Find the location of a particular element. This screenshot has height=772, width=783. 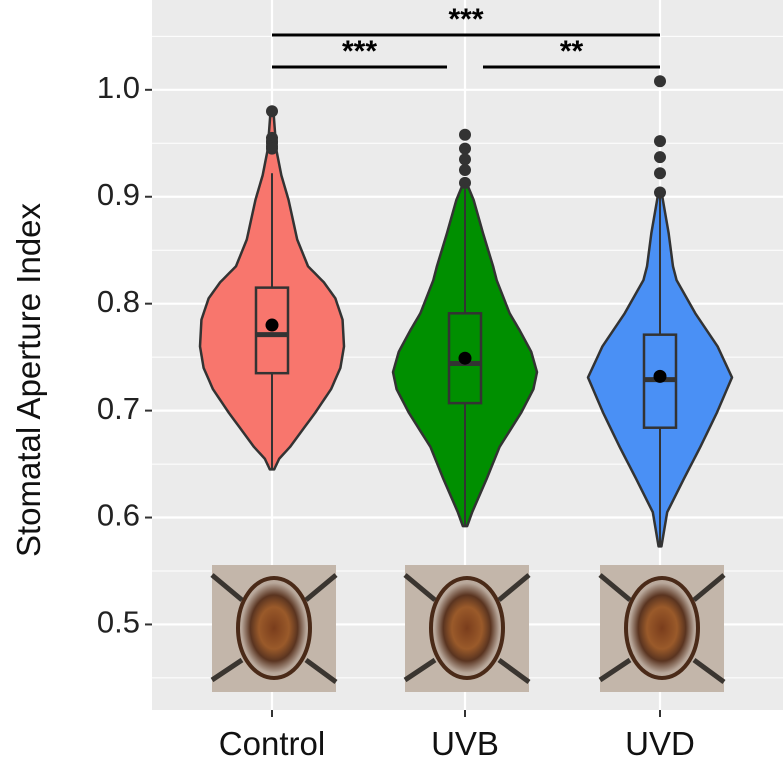

y-tick-label: 0.8 is located at coordinates (118, 301).